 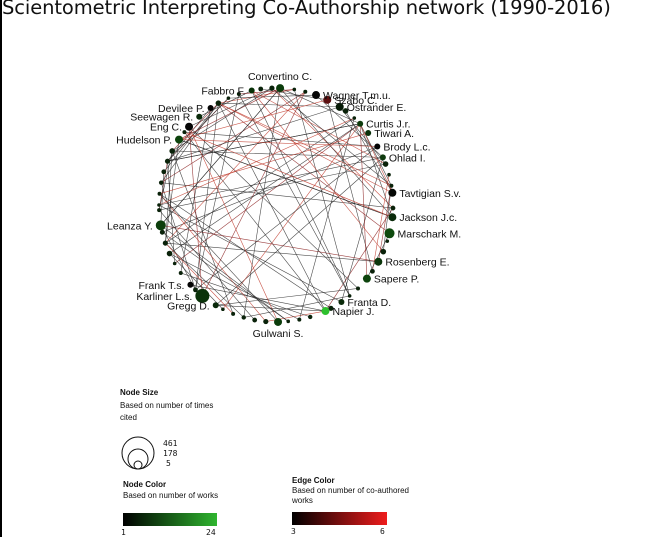 What do you see at coordinates (171, 495) in the screenshot?
I see `node-color-caption: Based on number of works` at bounding box center [171, 495].